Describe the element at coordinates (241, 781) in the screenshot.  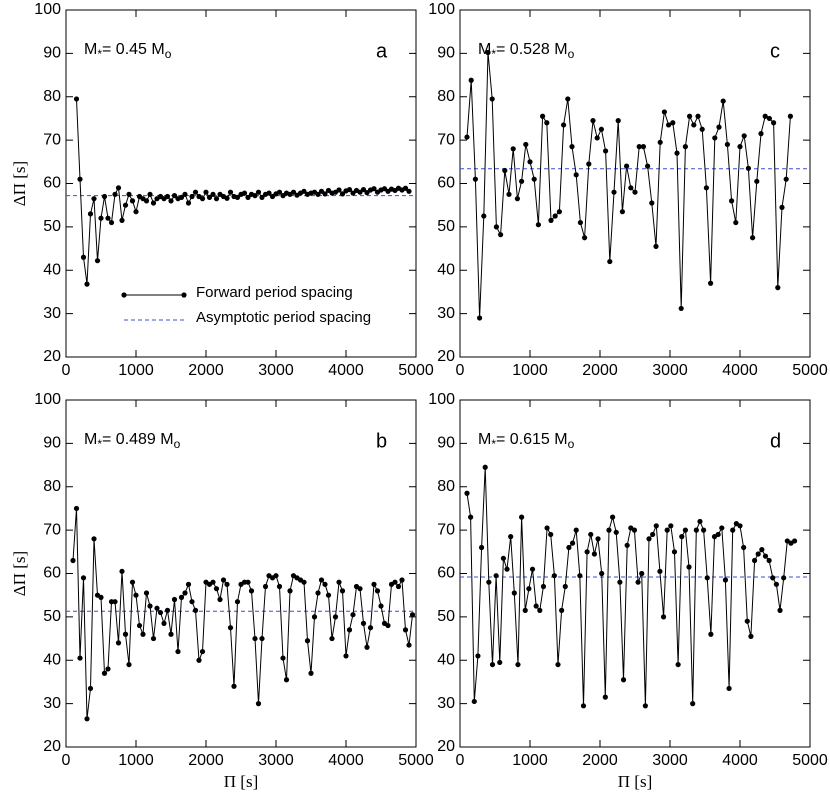
I see `x-axis-label: Π [s]` at that location.